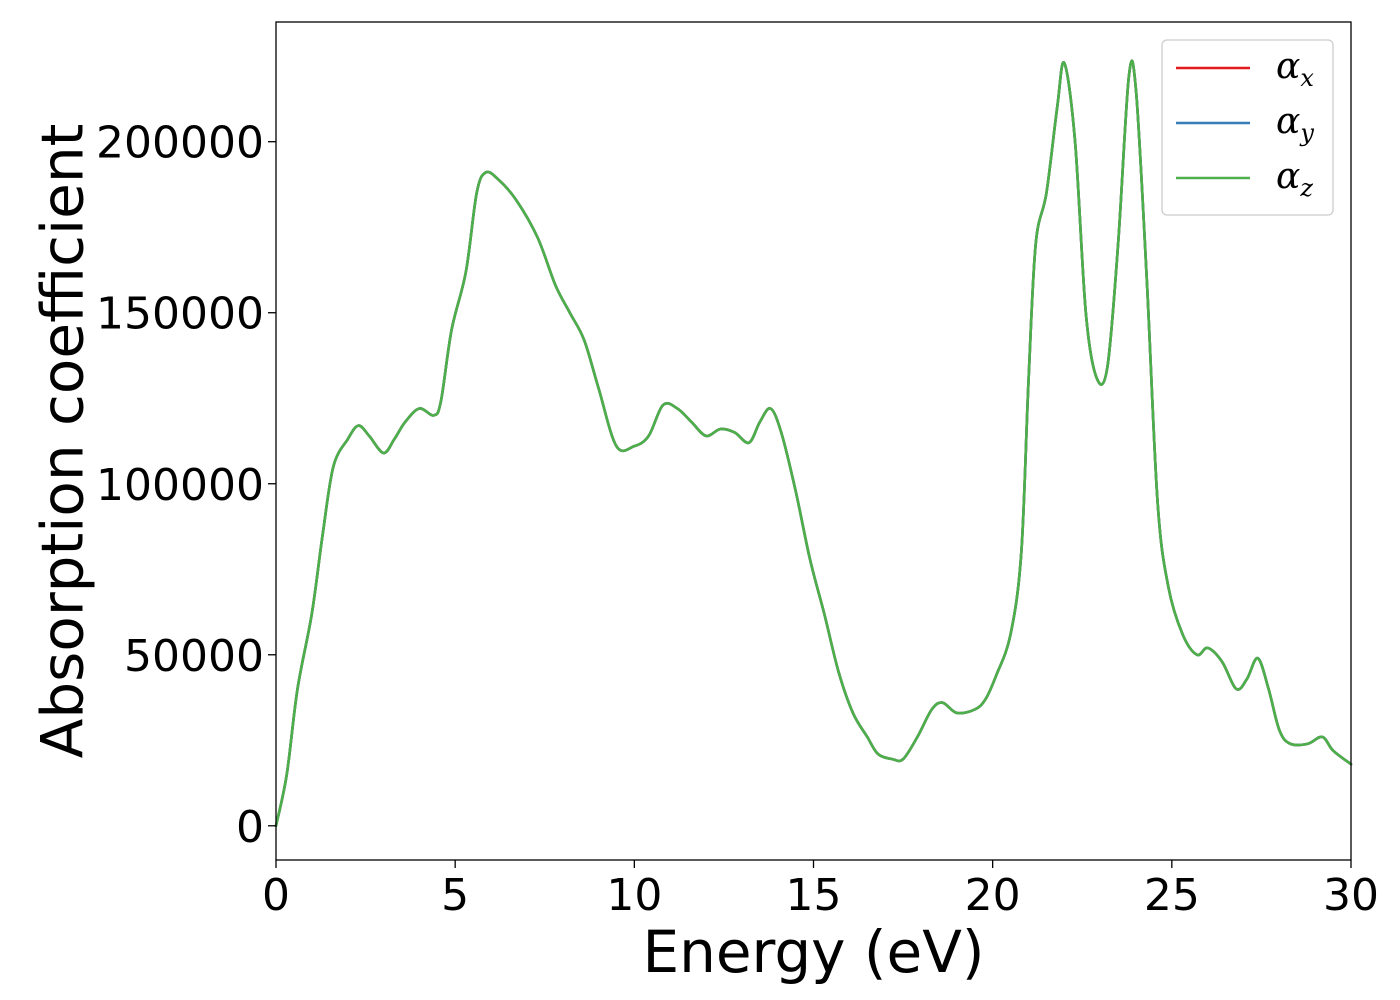 This screenshot has width=1400, height=1000. I want to click on x-tick-label: 10, so click(634, 895).